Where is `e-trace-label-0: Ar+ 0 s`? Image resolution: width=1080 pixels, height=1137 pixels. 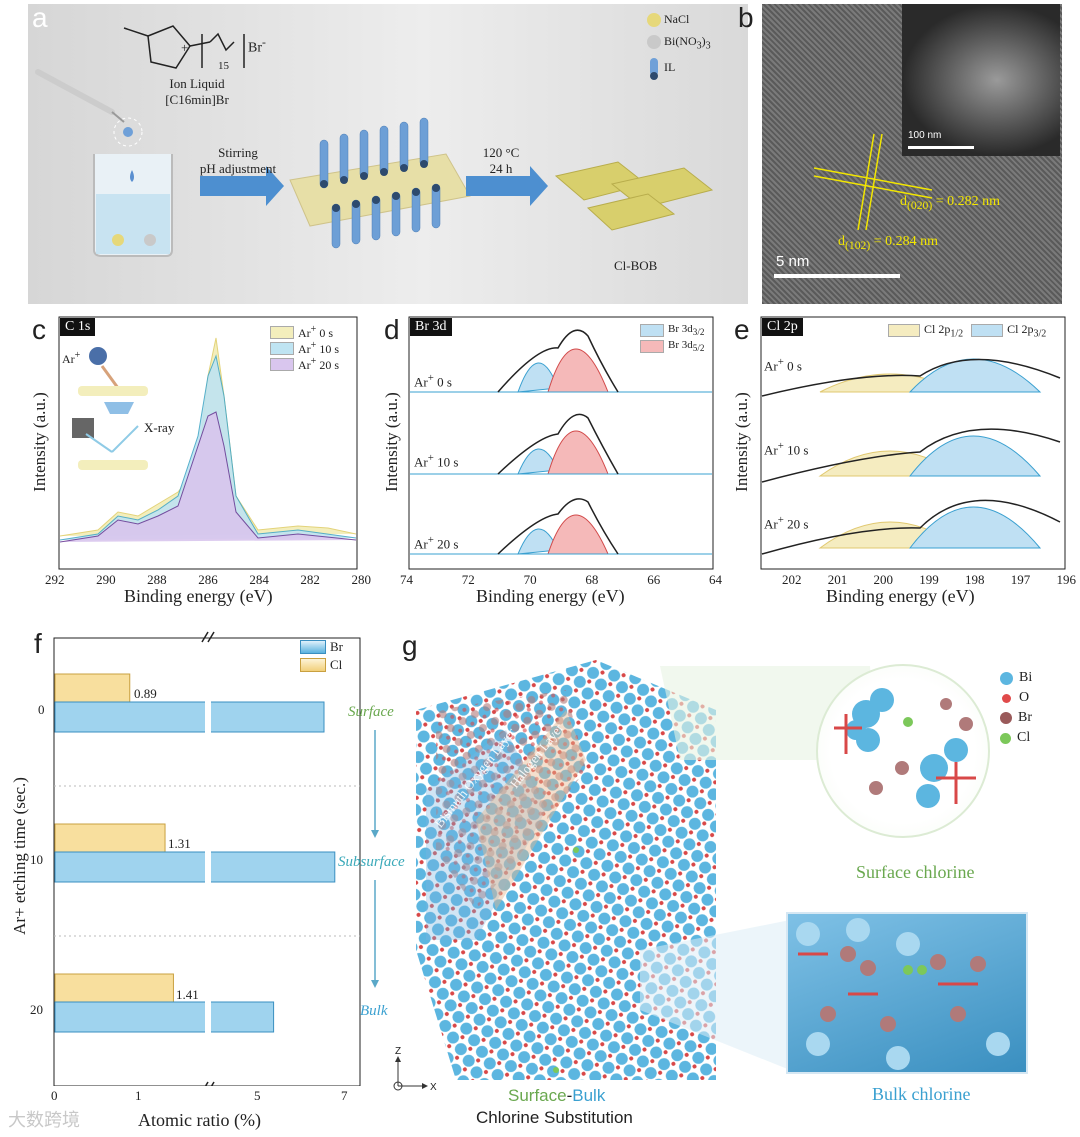 e-trace-label-0: Ar+ 0 s is located at coordinates (783, 365).